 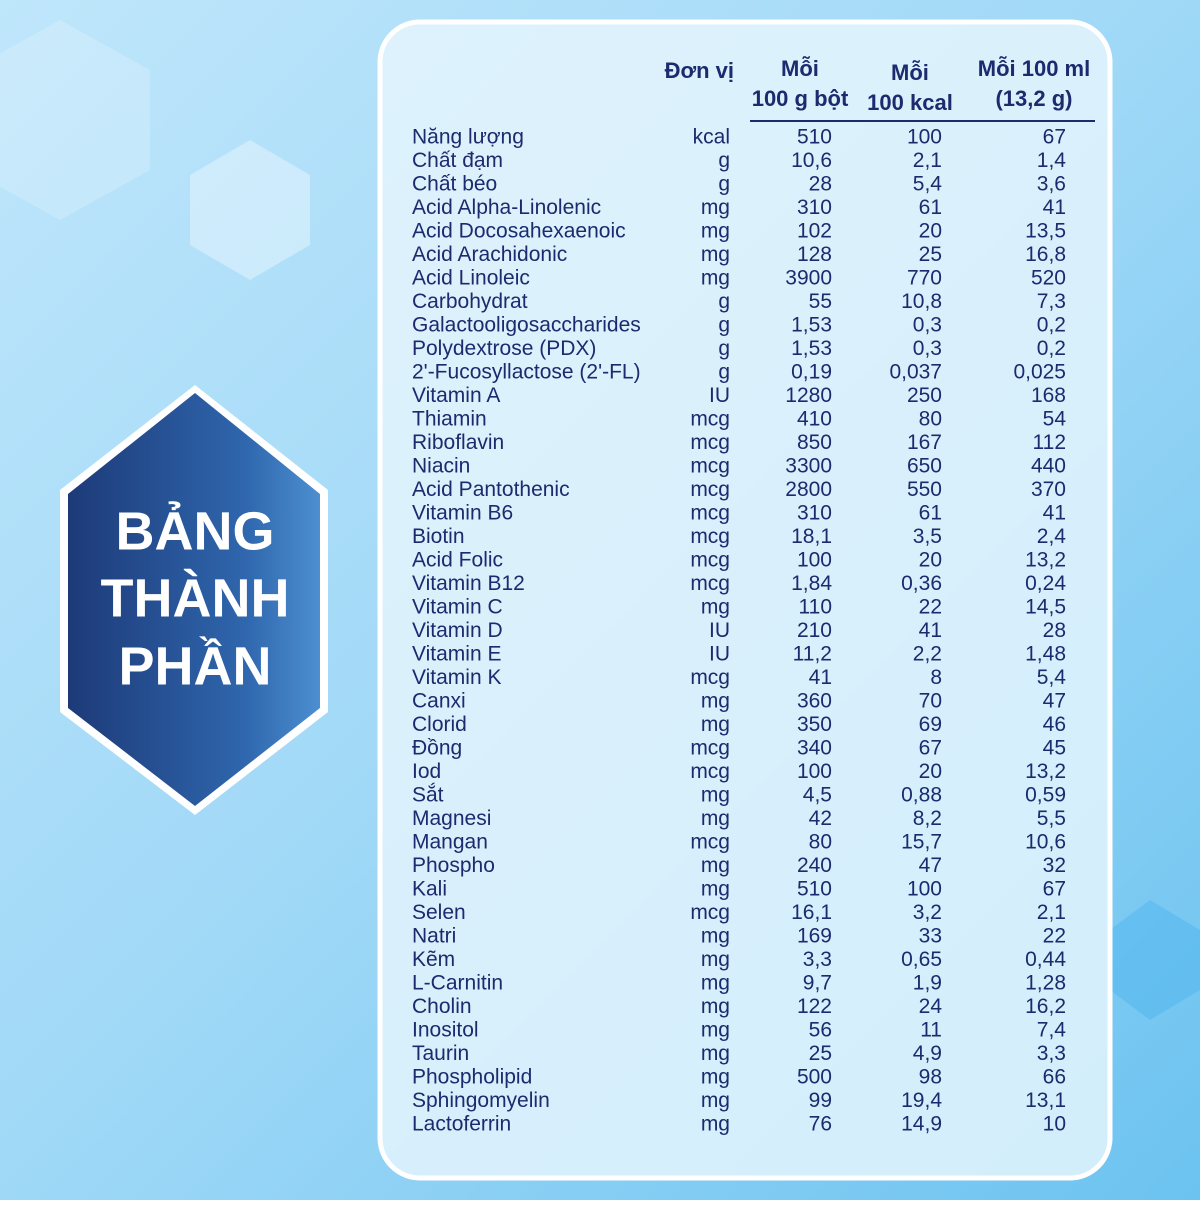 I want to click on value-per-100ml: 0,44, so click(x=1045, y=959).